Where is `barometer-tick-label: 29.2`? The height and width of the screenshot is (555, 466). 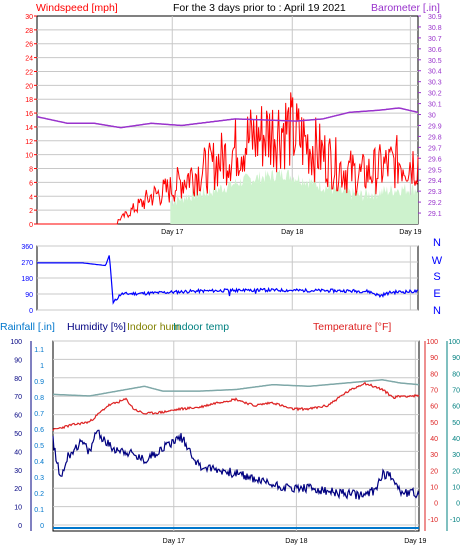
barometer-tick-label: 29.2 is located at coordinates (435, 203).